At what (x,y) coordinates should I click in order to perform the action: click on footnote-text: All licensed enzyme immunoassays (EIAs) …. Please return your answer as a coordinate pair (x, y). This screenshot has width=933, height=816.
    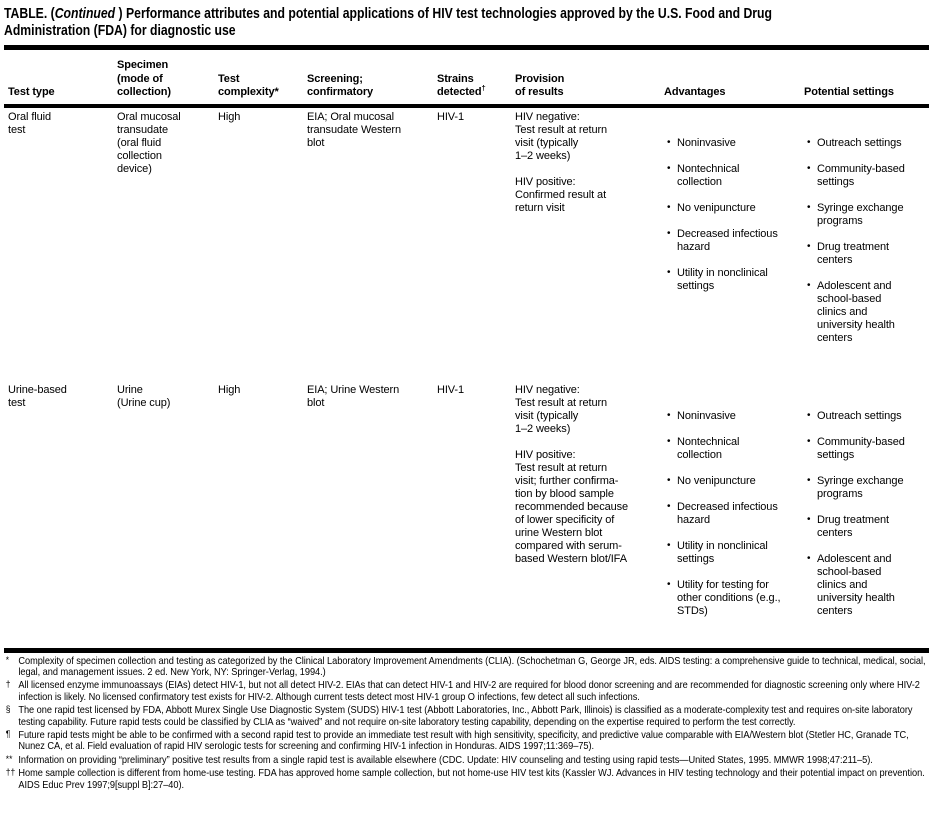
    Looking at the image, I should click on (469, 691).